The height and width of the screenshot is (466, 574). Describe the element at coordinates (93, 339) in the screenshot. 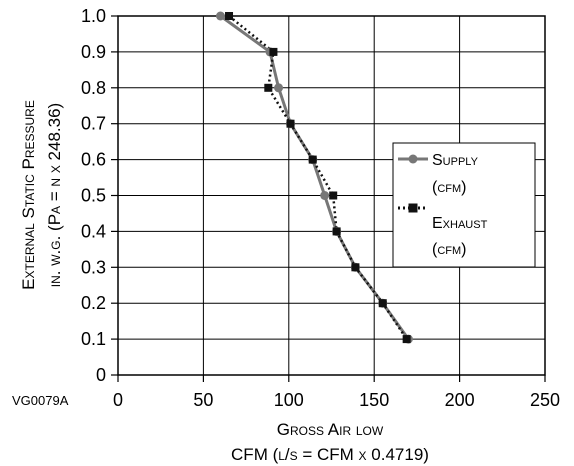

I see `y-tick-label: 0.1` at that location.